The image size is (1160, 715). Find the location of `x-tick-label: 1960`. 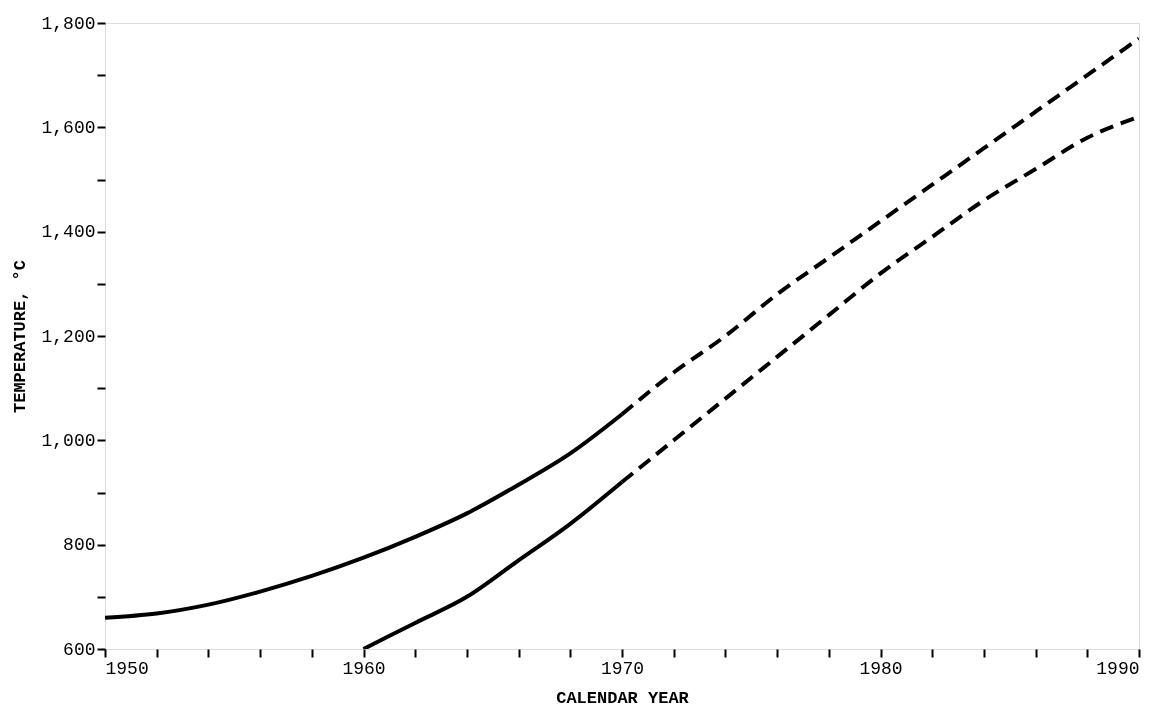

x-tick-label: 1960 is located at coordinates (364, 668).